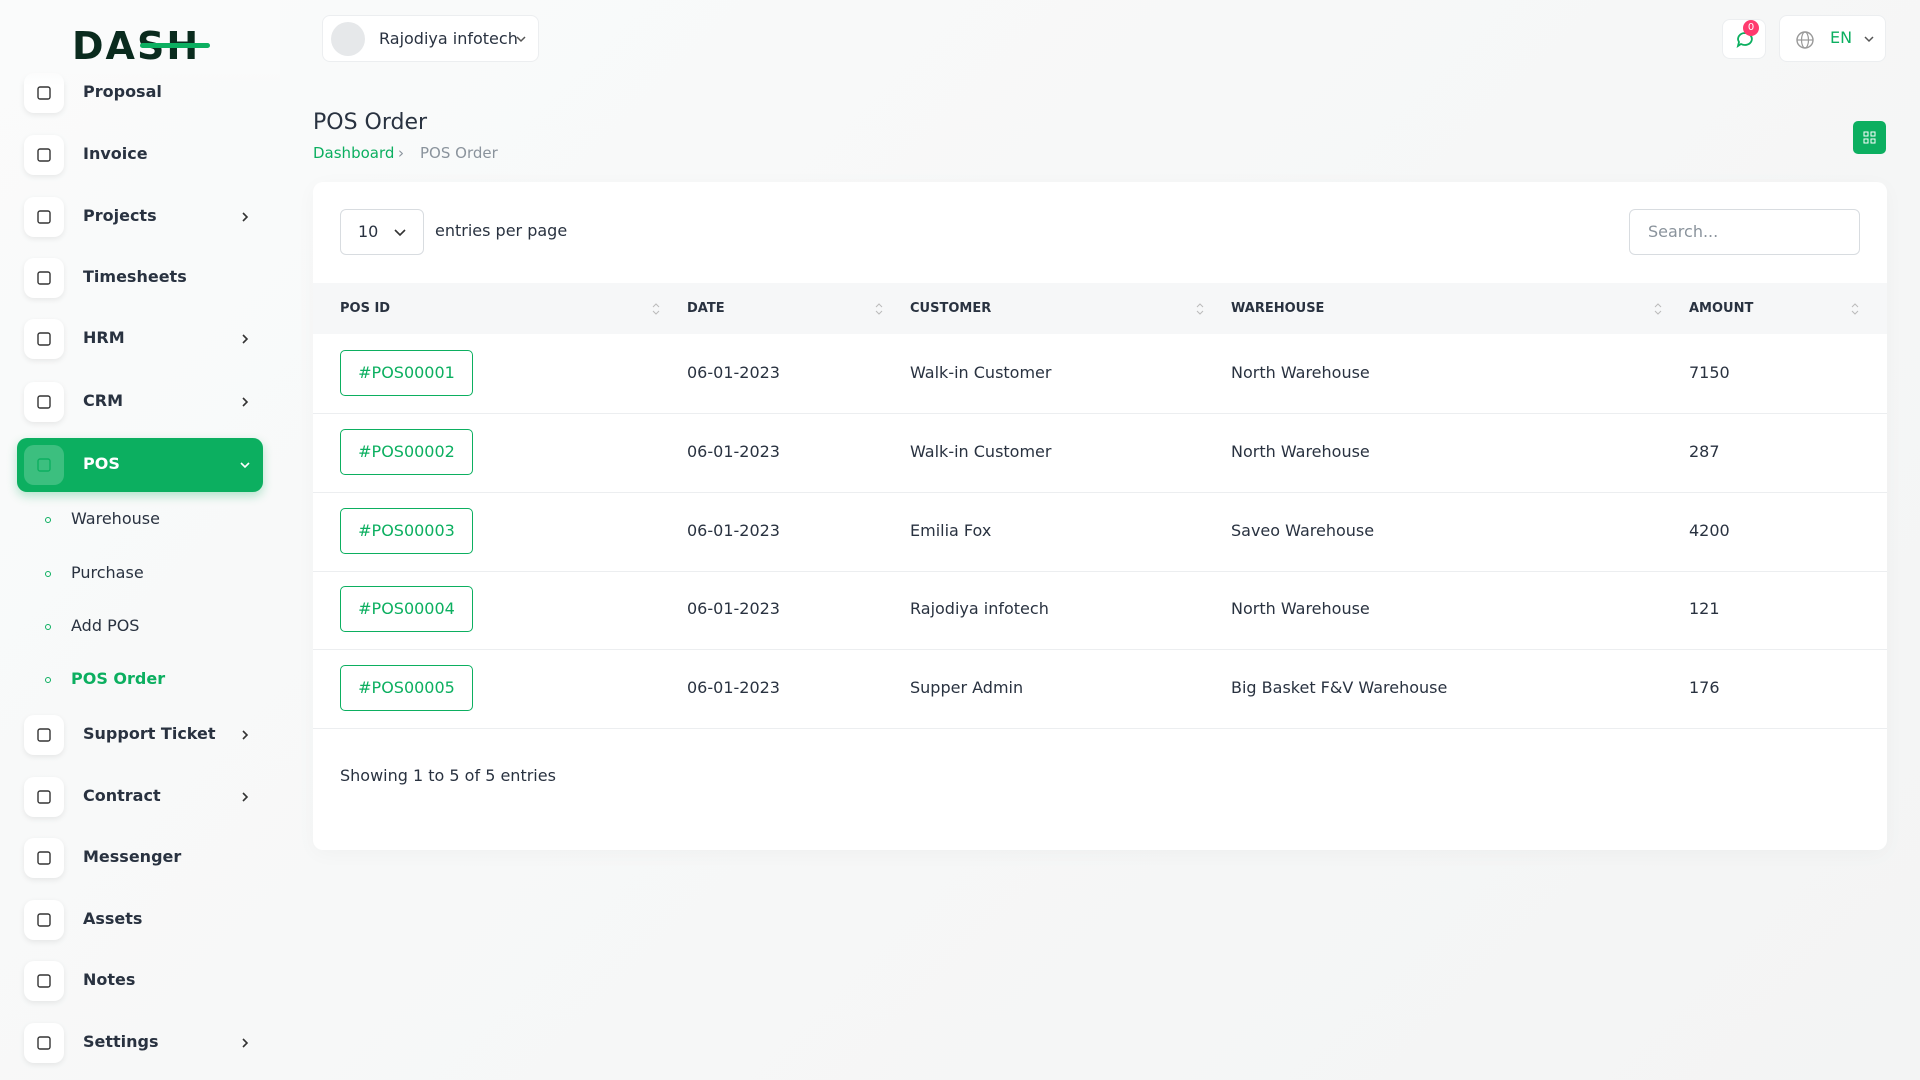 The width and height of the screenshot is (1920, 1080). What do you see at coordinates (105, 625) in the screenshot?
I see `nav-subitem: Add POS` at bounding box center [105, 625].